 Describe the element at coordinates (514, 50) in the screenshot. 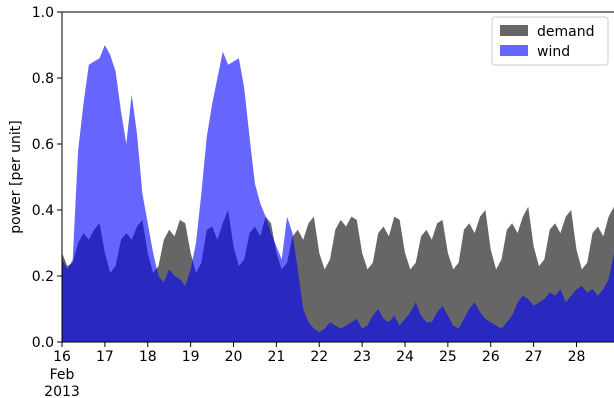

I see `legend-swatch-wind` at that location.